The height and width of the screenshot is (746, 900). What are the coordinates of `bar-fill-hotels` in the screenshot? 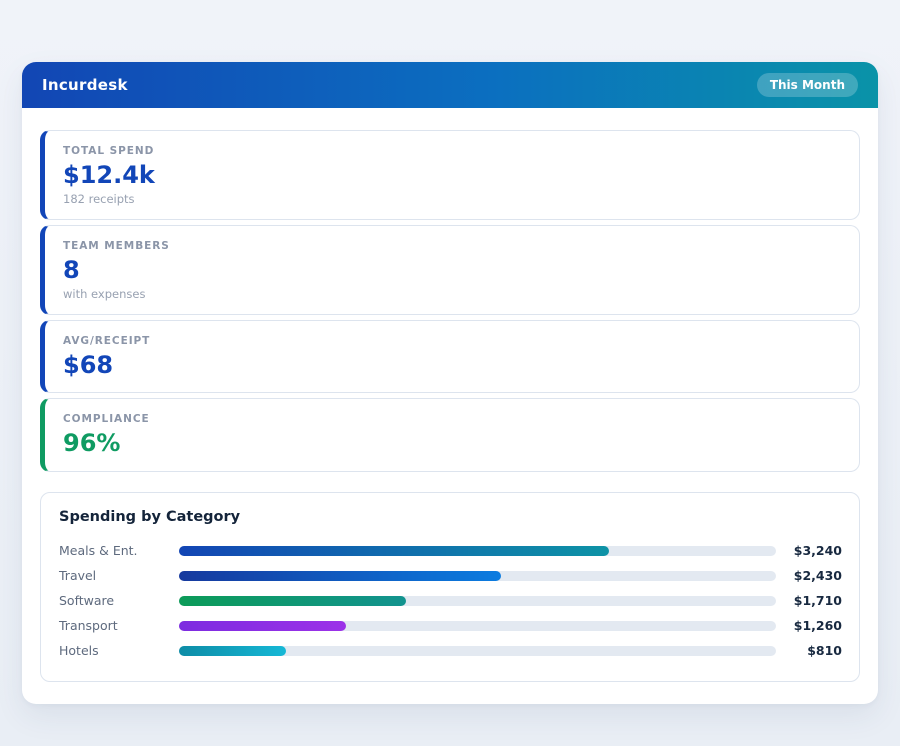 It's located at (233, 650).